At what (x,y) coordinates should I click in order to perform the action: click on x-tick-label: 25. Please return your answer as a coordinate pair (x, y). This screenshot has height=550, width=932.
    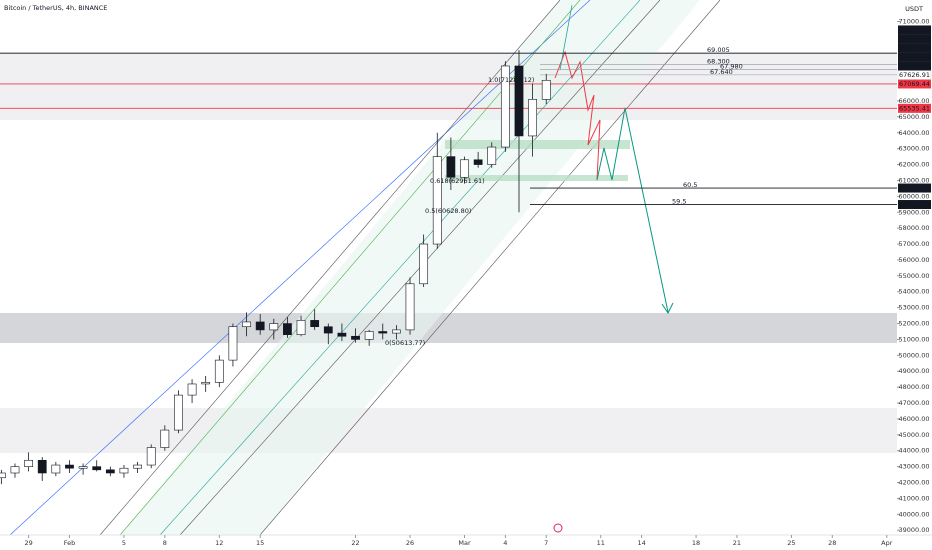
    Looking at the image, I should click on (791, 543).